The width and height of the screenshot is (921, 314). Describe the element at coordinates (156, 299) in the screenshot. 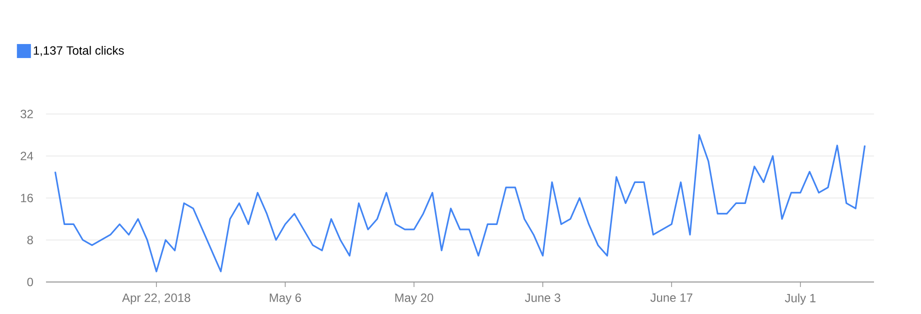

I see `x-tick-label: Apr 22, 2018` at that location.